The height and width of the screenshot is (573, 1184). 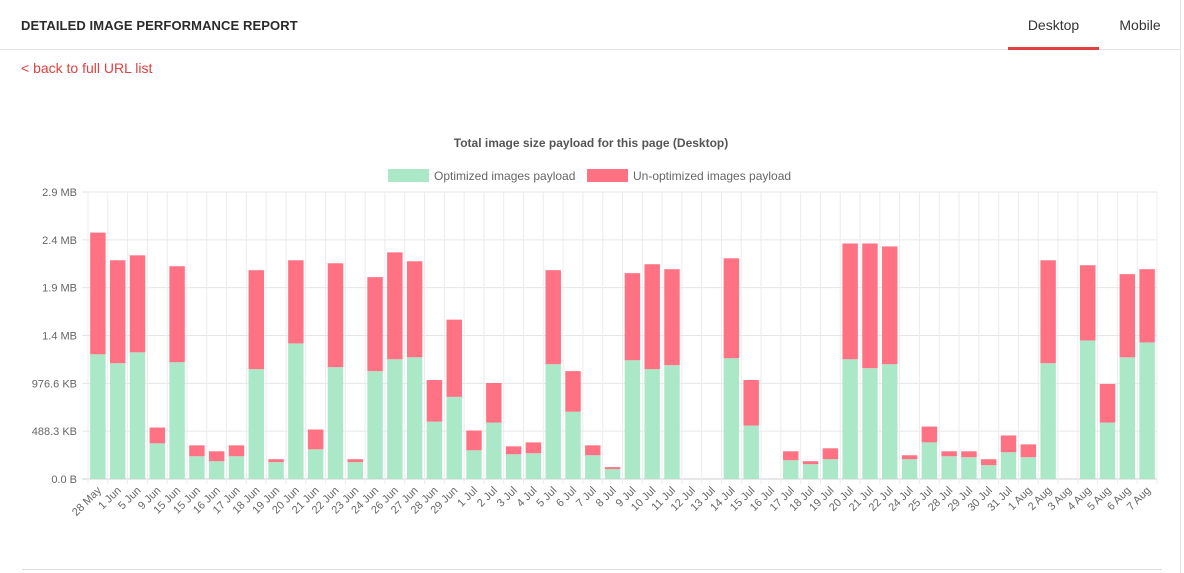 What do you see at coordinates (689, 176) in the screenshot?
I see `legend-unoptimized: Un-optimized images payload` at bounding box center [689, 176].